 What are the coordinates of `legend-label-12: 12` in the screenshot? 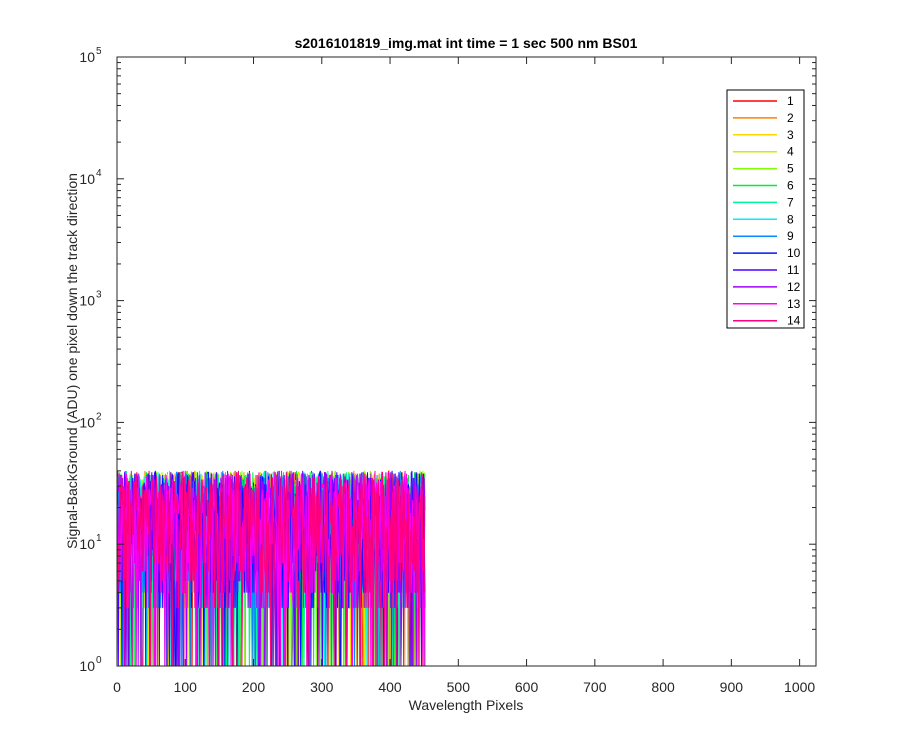 It's located at (794, 287).